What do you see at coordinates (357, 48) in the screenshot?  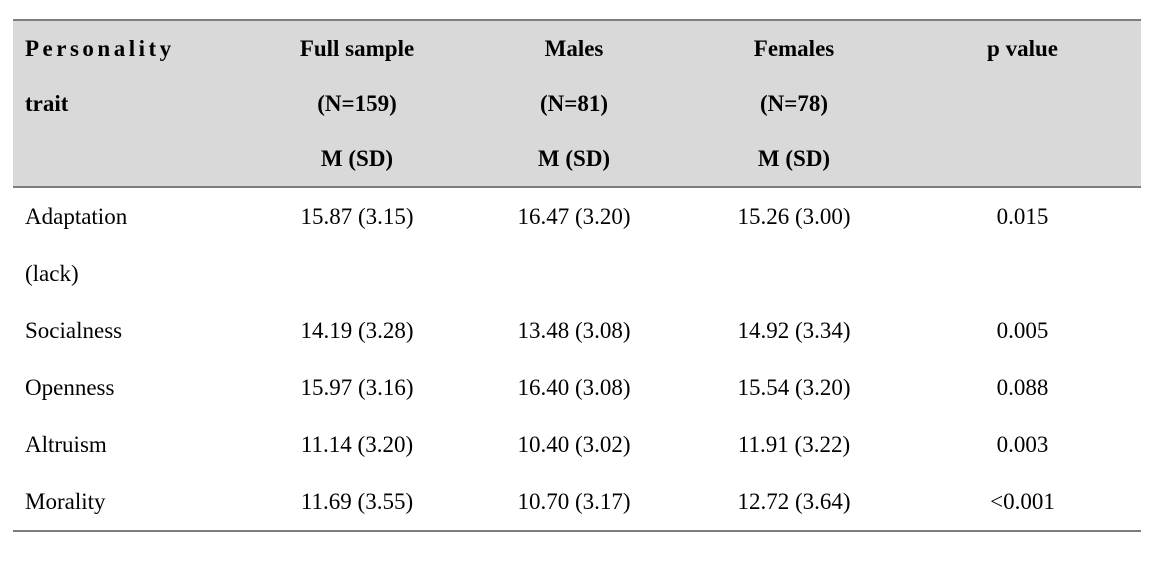 I see `header-full-sample-line1: Full sample` at bounding box center [357, 48].